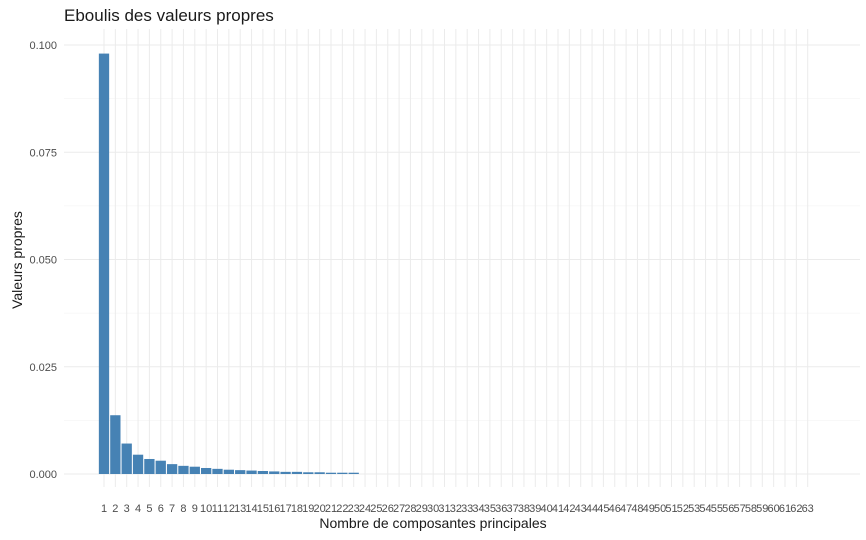 The image size is (866, 540). What do you see at coordinates (320, 509) in the screenshot?
I see `x-tick-label: 20` at bounding box center [320, 509].